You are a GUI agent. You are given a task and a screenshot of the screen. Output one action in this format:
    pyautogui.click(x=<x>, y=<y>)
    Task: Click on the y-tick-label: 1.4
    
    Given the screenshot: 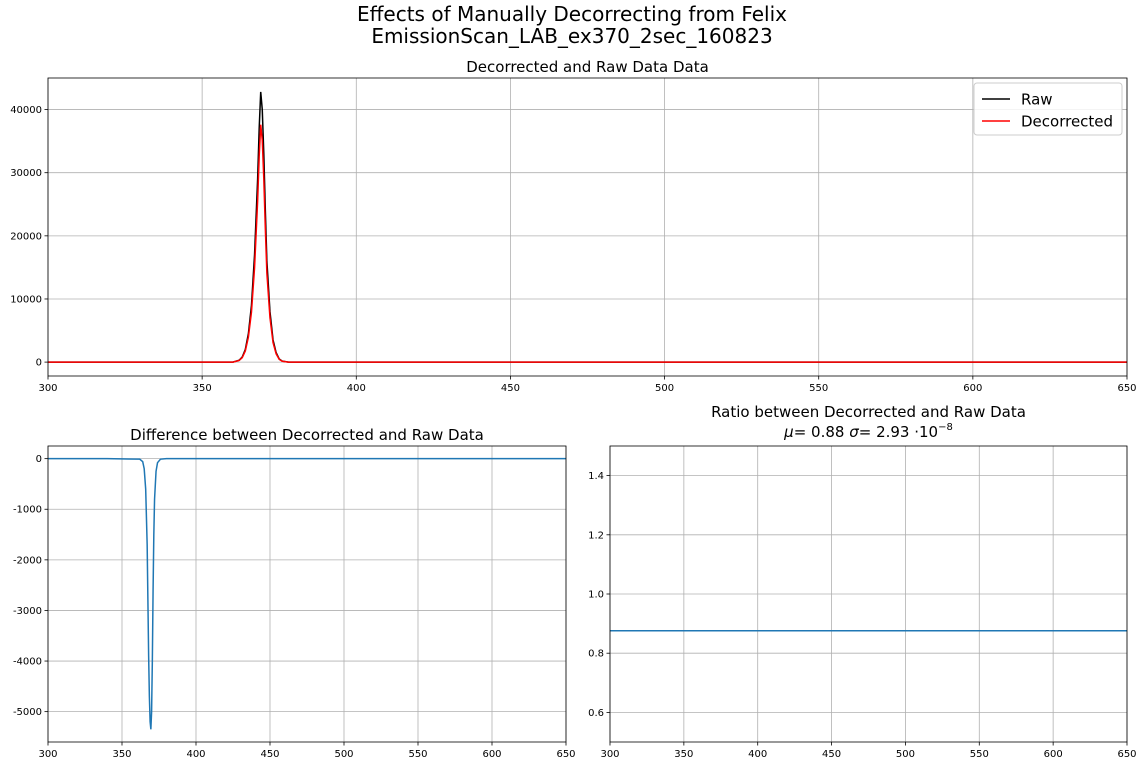 What is the action you would take?
    pyautogui.click(x=596, y=476)
    